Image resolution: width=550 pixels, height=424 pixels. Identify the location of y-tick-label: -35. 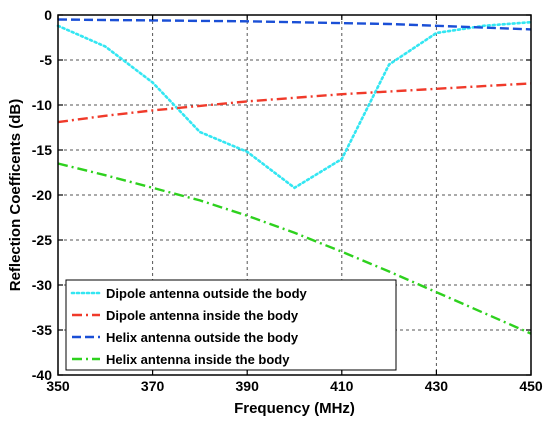
(42, 330).